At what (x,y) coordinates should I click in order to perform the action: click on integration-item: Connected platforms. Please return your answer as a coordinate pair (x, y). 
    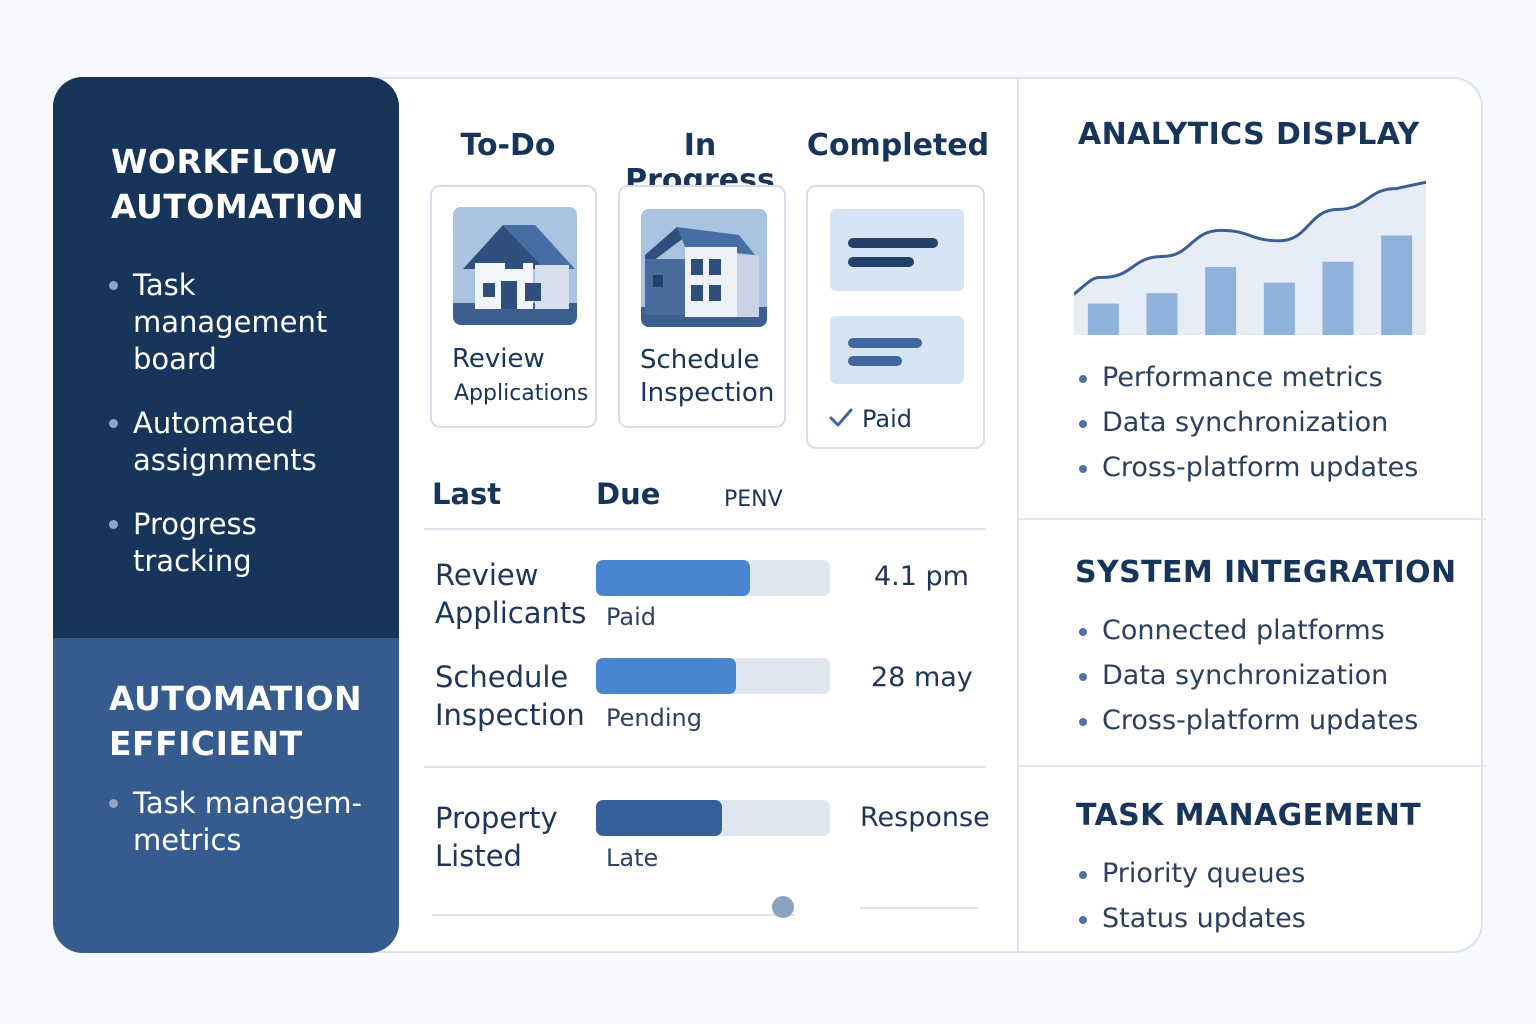
    Looking at the image, I should click on (1248, 630).